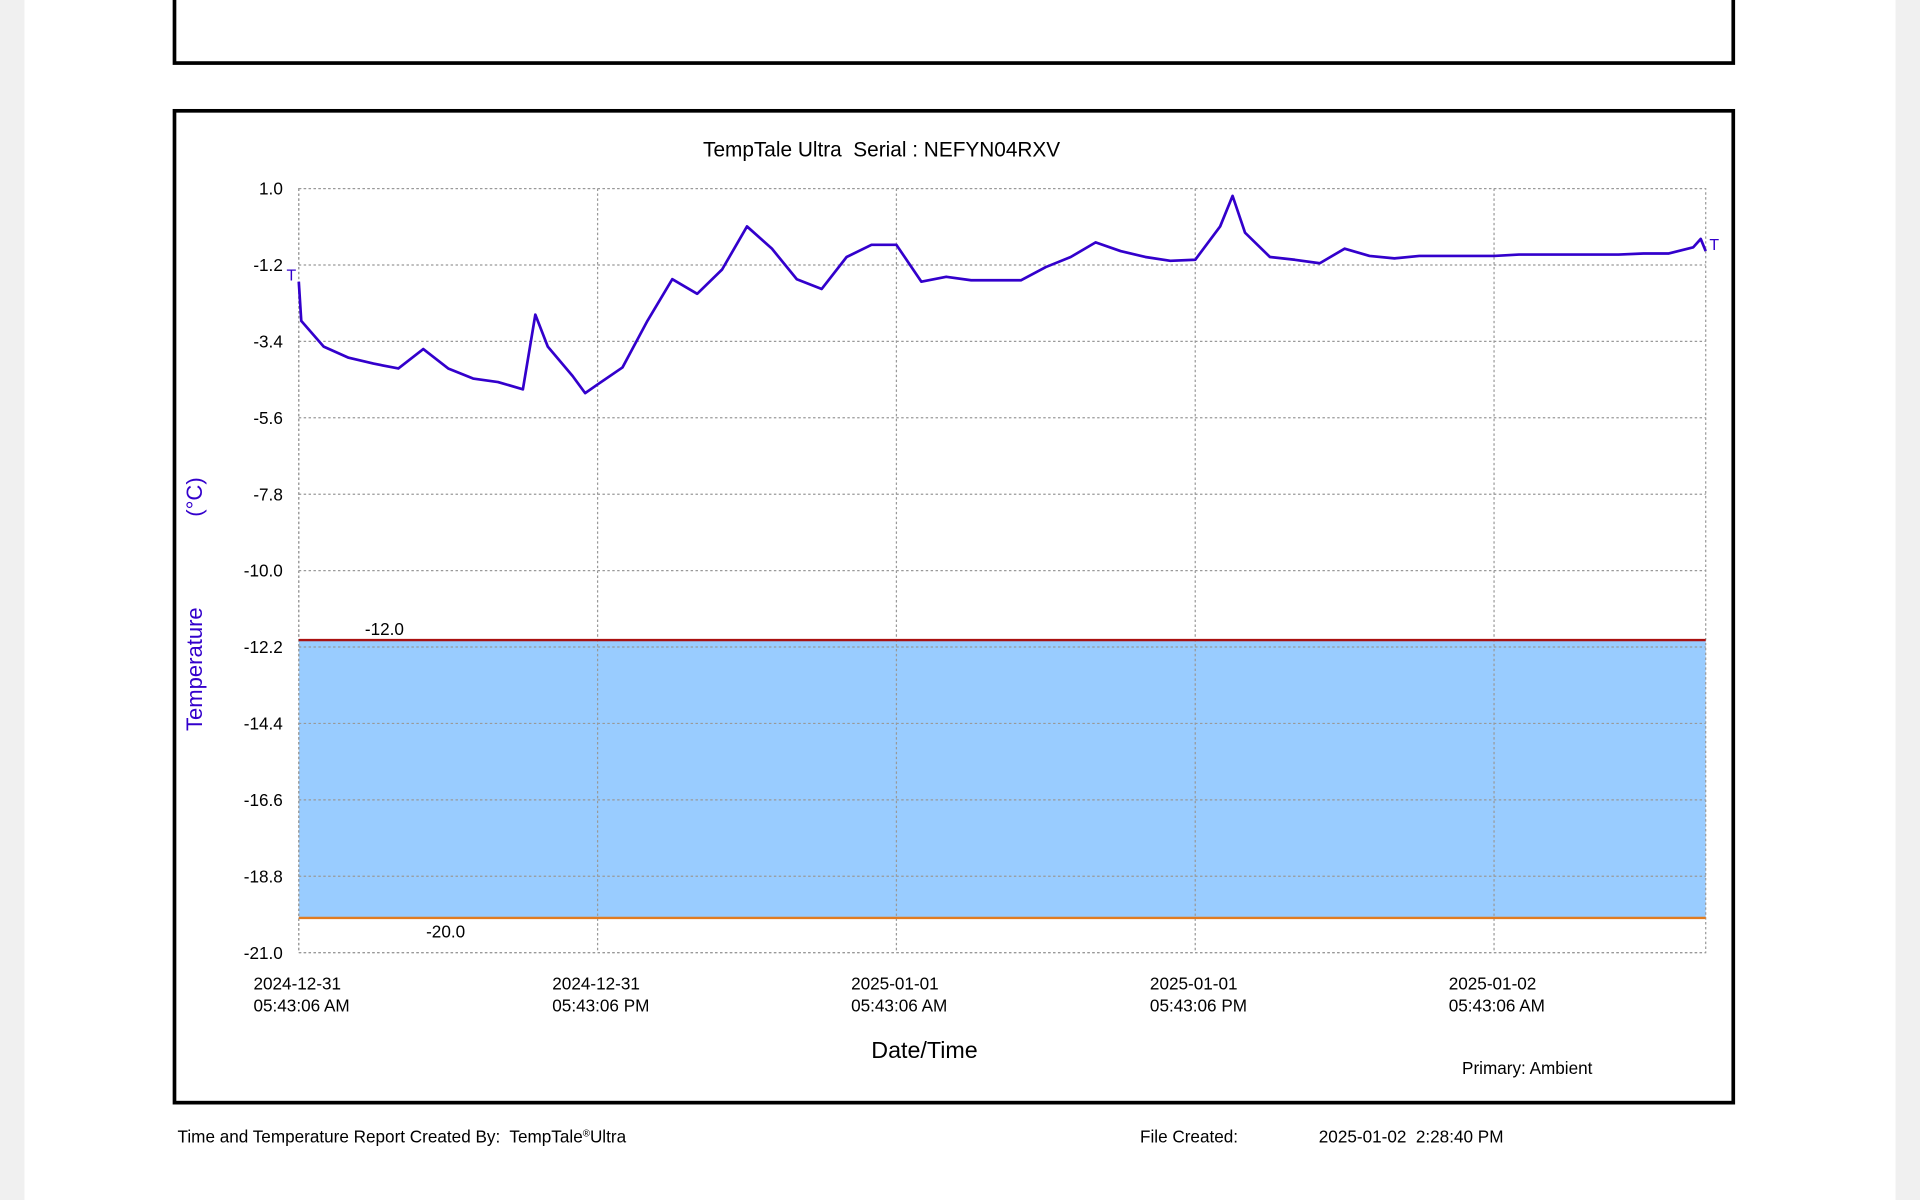  Describe the element at coordinates (1714, 245) in the screenshot. I see `end-marker: T` at that location.